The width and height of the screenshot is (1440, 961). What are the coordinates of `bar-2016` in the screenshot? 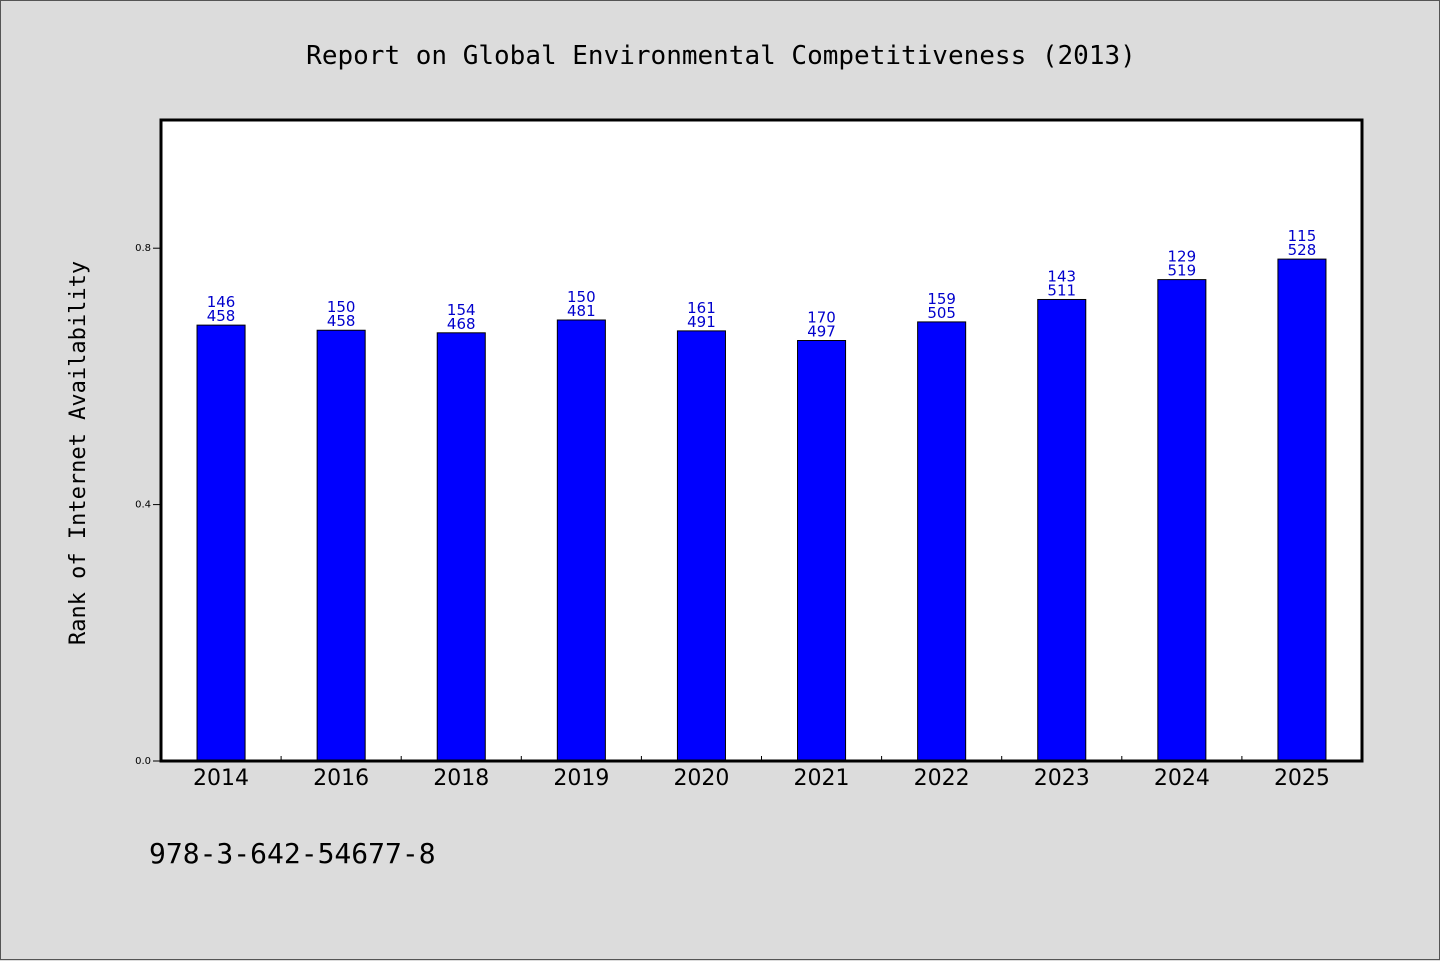 It's located at (341, 545).